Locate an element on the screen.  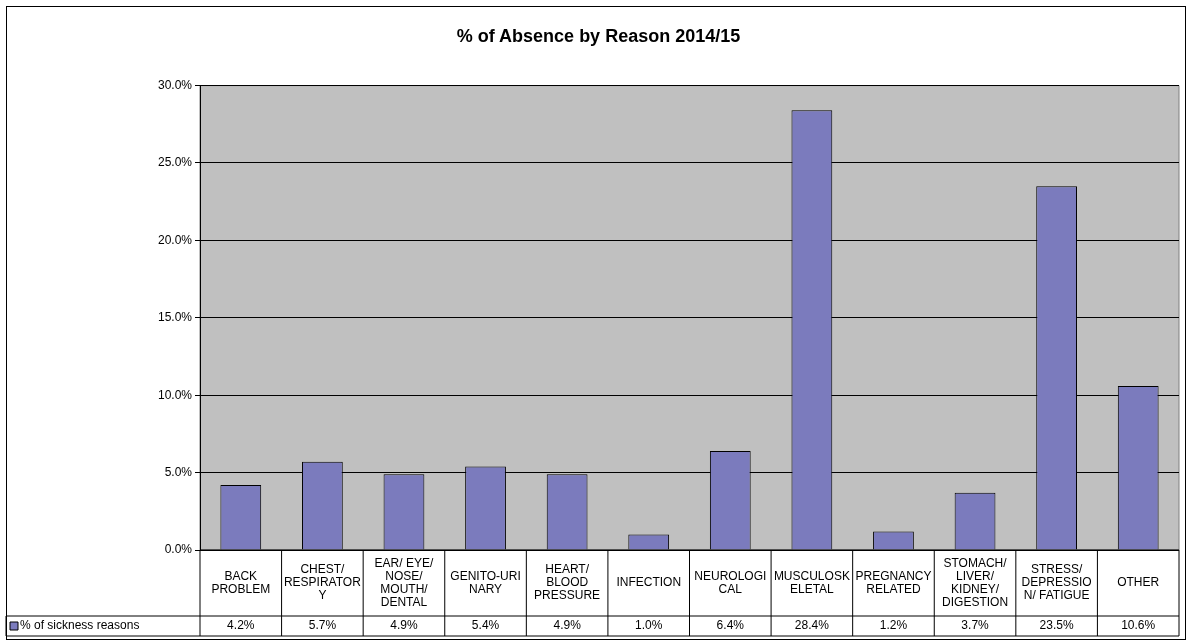
x-tick-label: PREGNANCY RELATED is located at coordinates (893, 582).